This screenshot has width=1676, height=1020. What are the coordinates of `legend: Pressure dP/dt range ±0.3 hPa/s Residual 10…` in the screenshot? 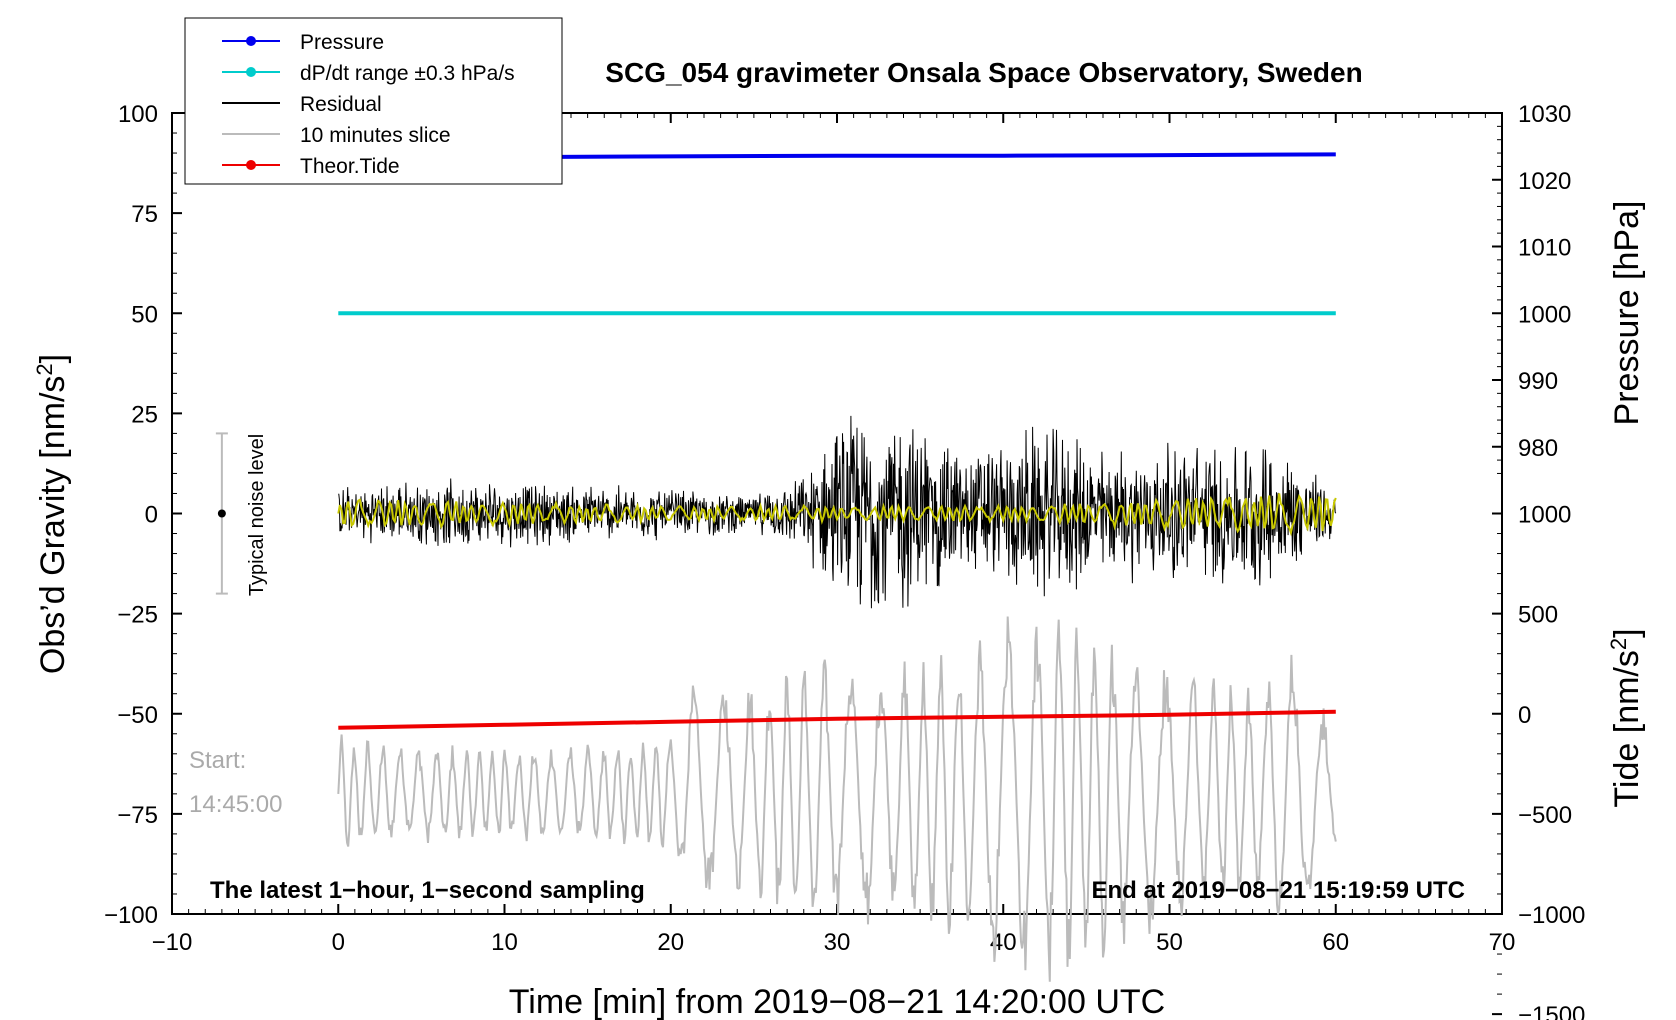 It's located at (373, 101).